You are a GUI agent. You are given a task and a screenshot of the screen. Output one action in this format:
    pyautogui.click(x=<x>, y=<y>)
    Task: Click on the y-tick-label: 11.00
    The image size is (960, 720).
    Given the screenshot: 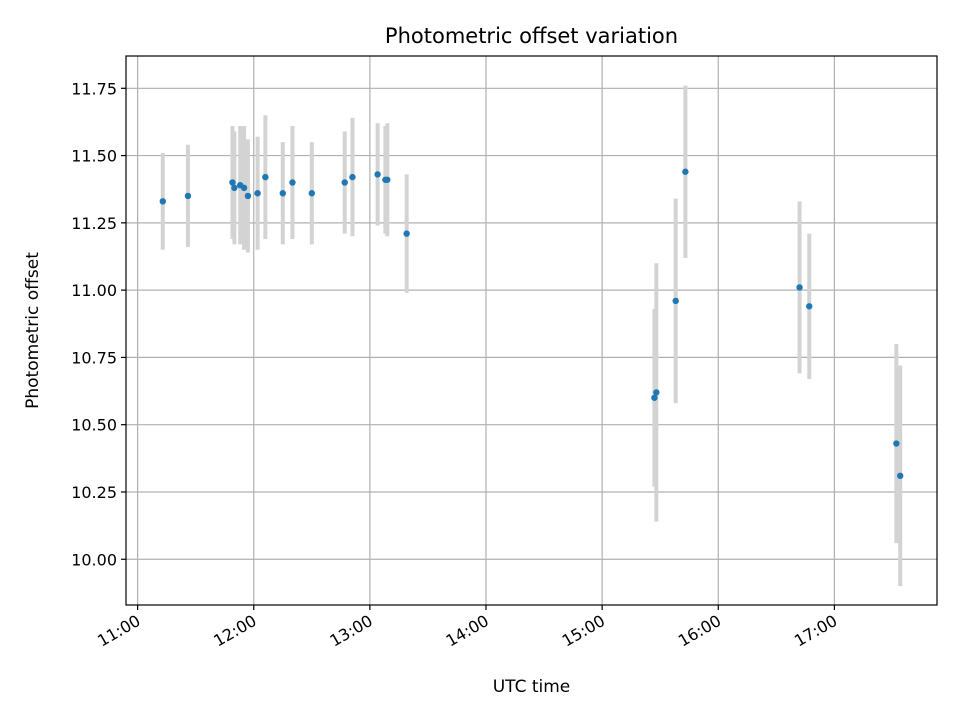 What is the action you would take?
    pyautogui.click(x=94, y=290)
    